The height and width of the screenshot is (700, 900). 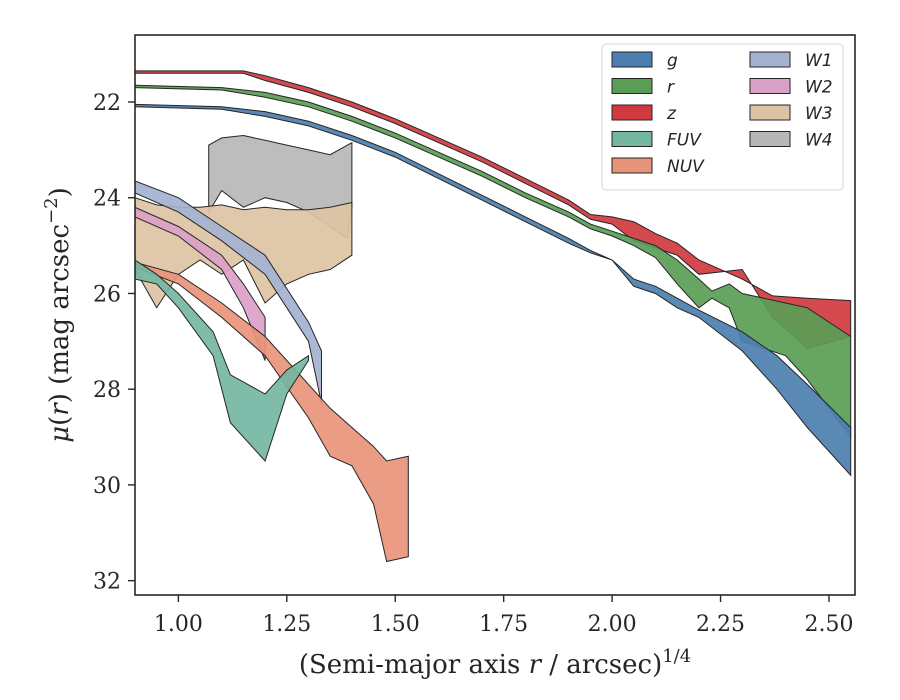 I want to click on band-nuv, so click(x=272, y=412).